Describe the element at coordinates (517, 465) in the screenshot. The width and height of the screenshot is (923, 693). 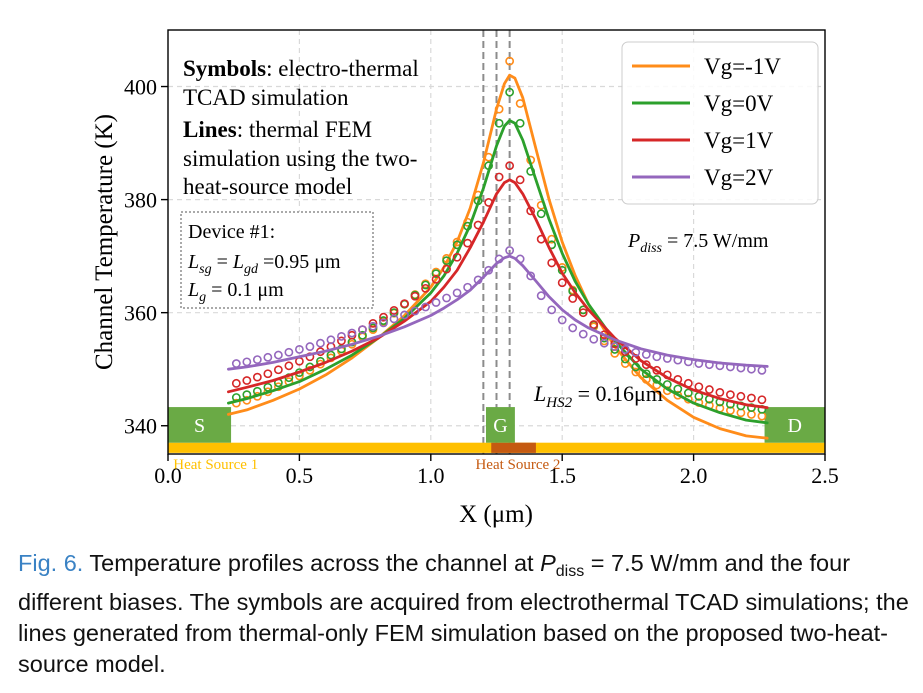
I see `heat-source-2-label: Heat Source 2` at that location.